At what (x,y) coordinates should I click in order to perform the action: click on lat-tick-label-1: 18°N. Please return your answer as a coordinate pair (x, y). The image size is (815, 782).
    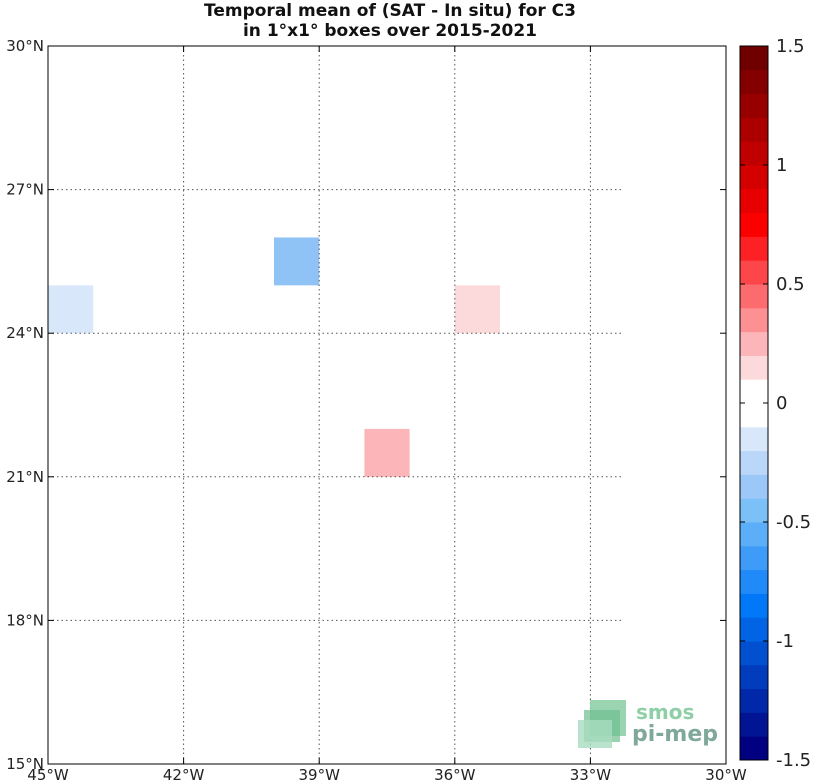
    Looking at the image, I should click on (25, 620).